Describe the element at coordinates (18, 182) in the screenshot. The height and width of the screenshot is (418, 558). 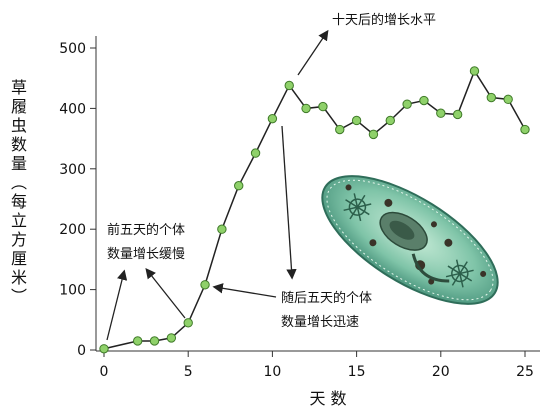
I see `y-axis-title-char: ︵` at that location.